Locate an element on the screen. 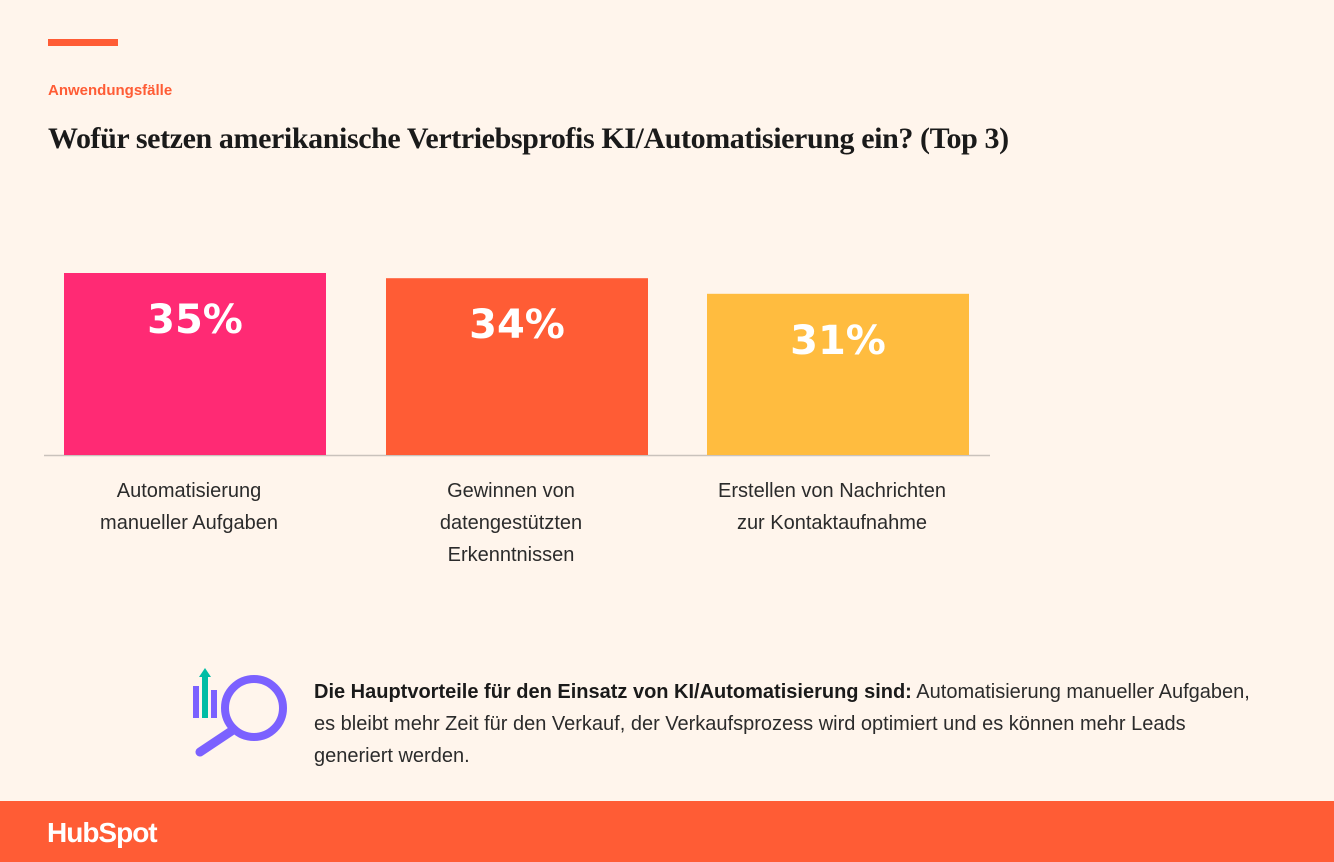 This screenshot has width=1334, height=862. hubspot-logo: HubSpot is located at coordinates (102, 833).